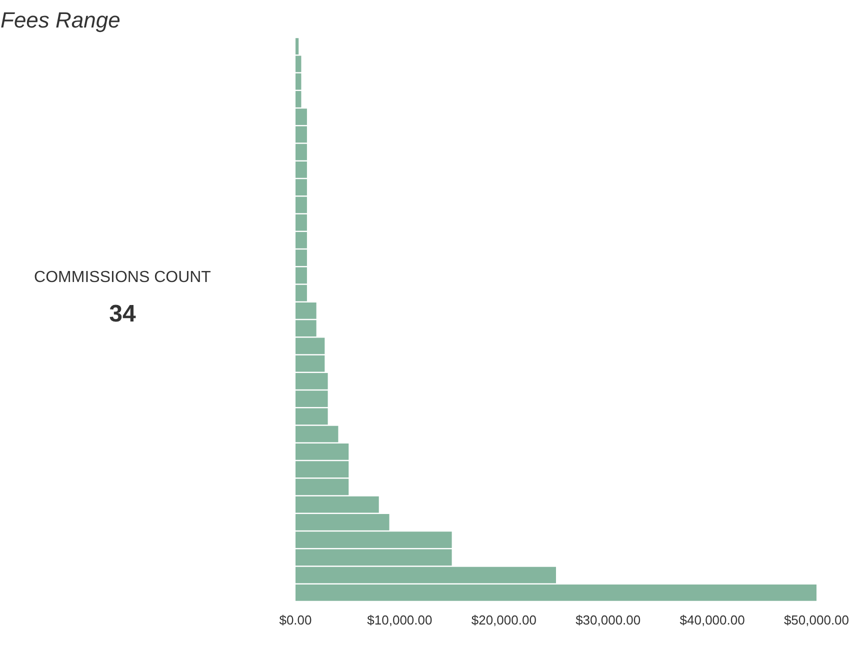 The image size is (861, 661). What do you see at coordinates (712, 620) in the screenshot?
I see `x-tick-label: $40,000.00` at bounding box center [712, 620].